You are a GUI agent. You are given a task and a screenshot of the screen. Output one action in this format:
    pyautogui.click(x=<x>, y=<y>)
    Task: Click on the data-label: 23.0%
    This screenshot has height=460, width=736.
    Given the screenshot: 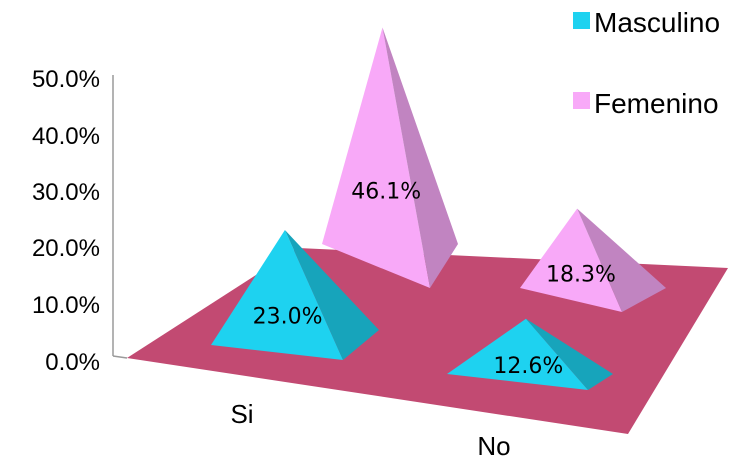 What is the action you would take?
    pyautogui.click(x=288, y=317)
    